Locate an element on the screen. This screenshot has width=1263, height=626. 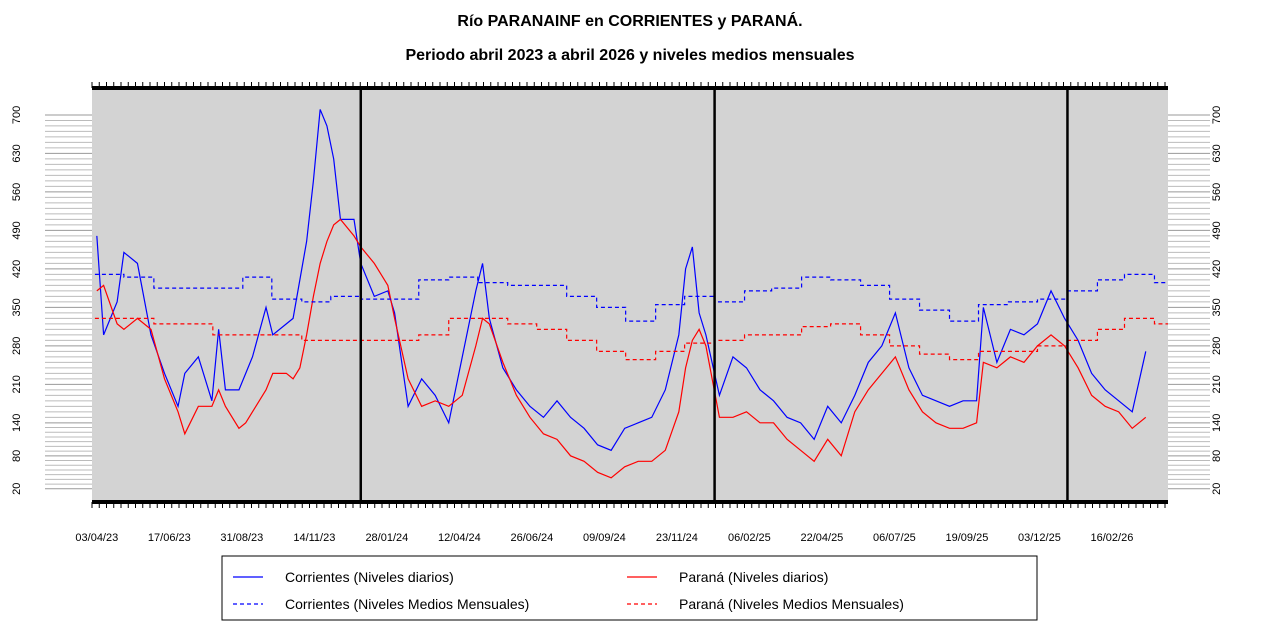
legend-box is located at coordinates (629, 588).